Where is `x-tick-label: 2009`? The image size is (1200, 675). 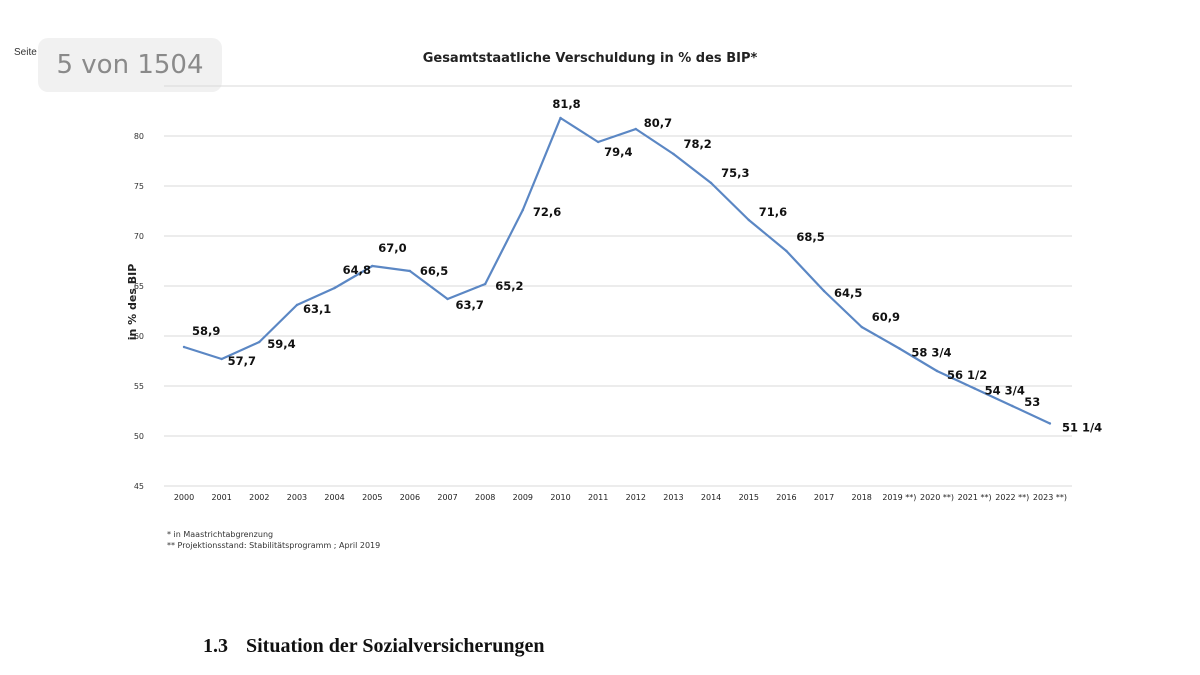
x-tick-label: 2009 is located at coordinates (523, 497).